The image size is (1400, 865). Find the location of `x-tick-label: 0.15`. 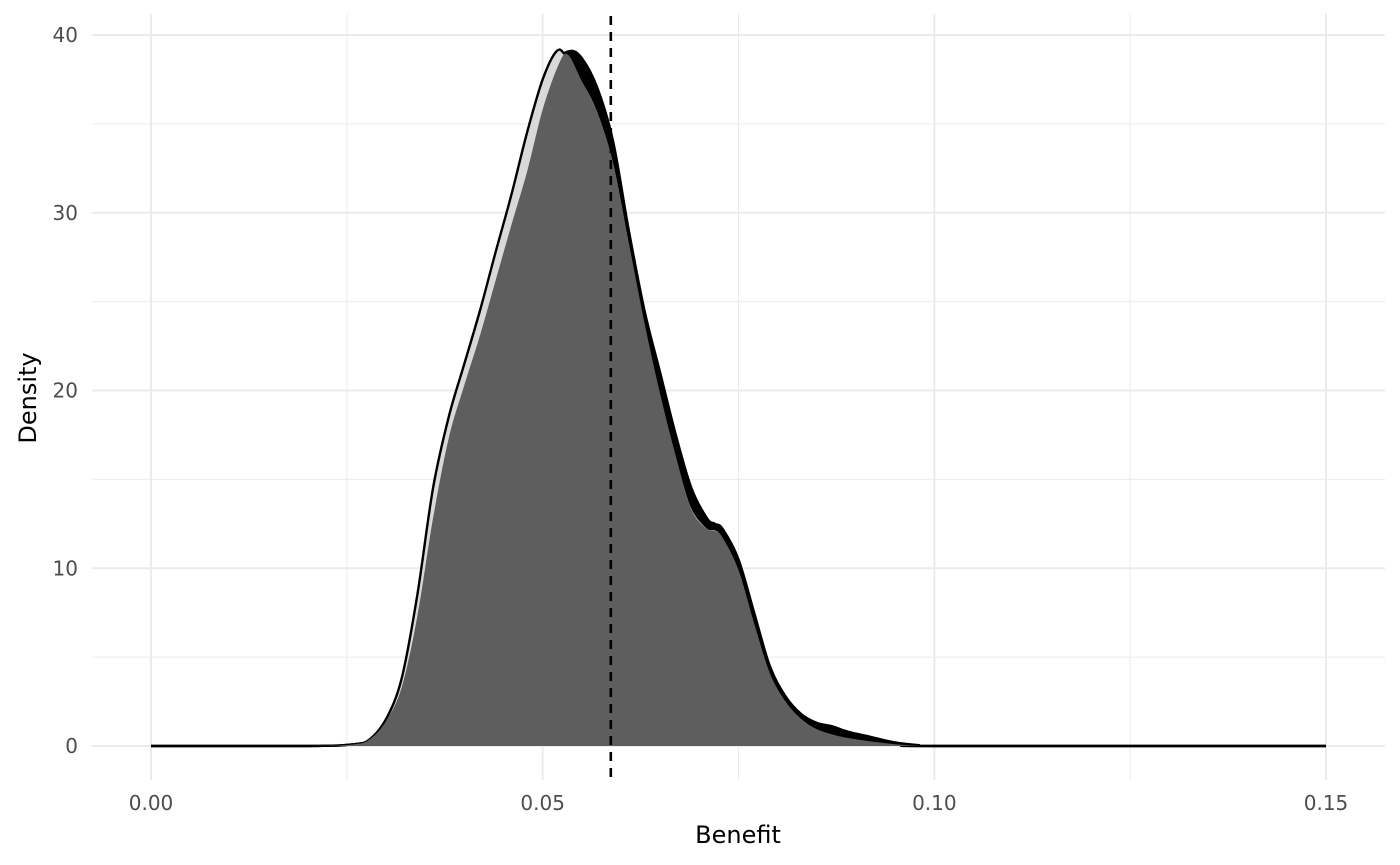

x-tick-label: 0.15 is located at coordinates (1326, 803).